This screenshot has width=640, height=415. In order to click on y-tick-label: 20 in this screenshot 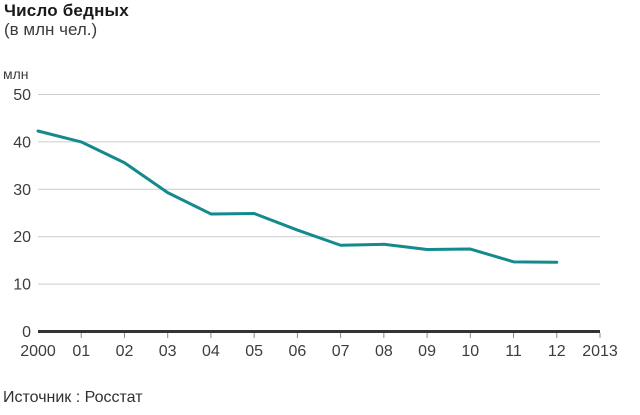, I will do `click(22, 237)`.